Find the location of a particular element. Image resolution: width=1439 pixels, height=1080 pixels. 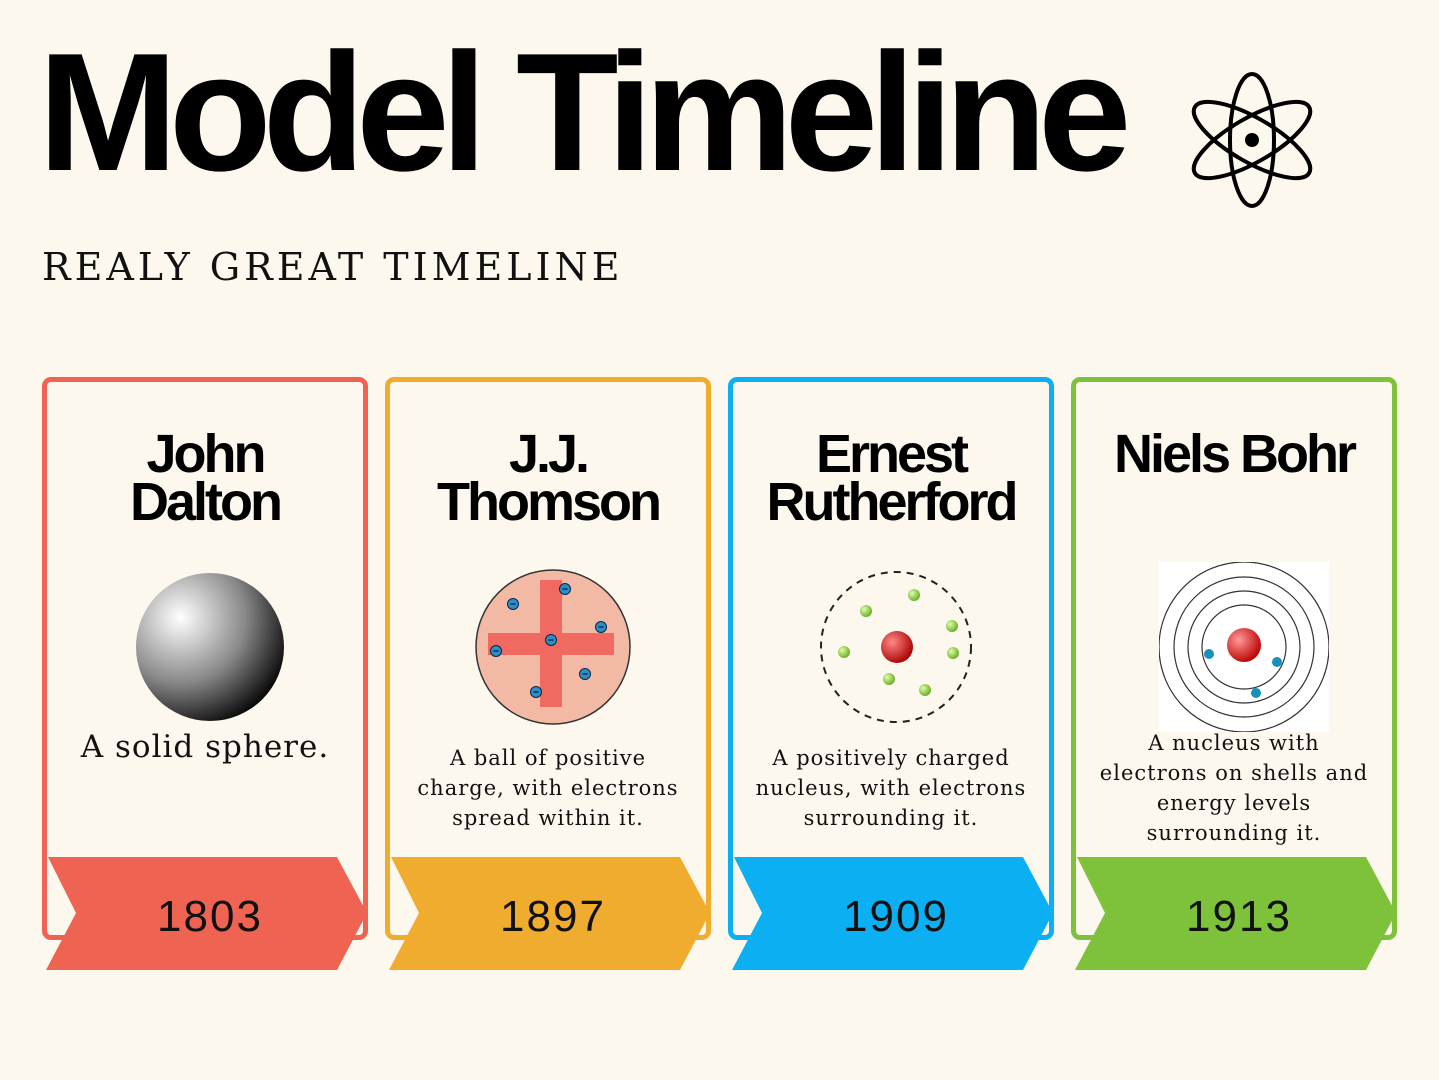

card-year: 1803 is located at coordinates (210, 916).